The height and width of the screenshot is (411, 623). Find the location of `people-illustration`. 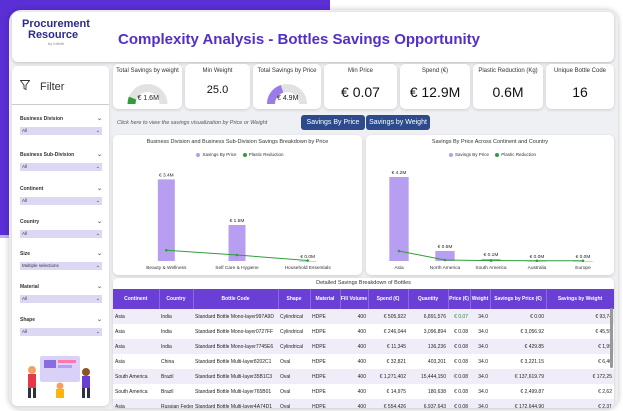

people-illustration is located at coordinates (60, 374).